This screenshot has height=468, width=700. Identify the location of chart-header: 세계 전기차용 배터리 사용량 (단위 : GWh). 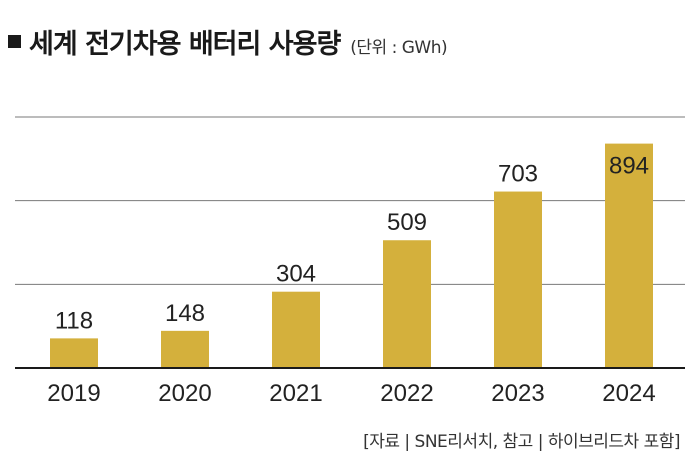
(228, 41).